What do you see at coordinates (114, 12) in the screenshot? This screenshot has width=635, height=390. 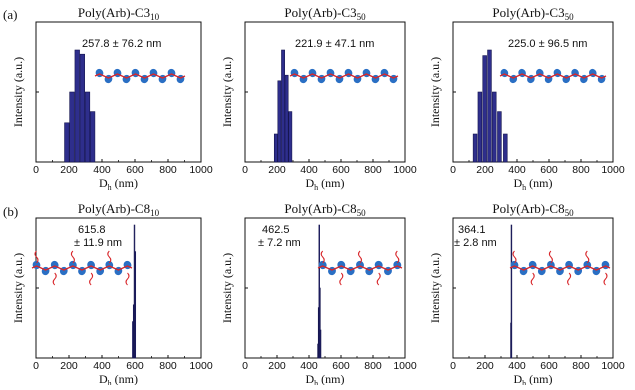 I see `panel-title-main: Poly(Arb)-C3` at bounding box center [114, 12].